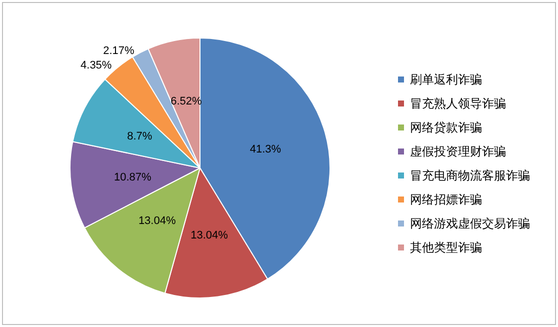 The width and height of the screenshot is (558, 327). What do you see at coordinates (446, 199) in the screenshot?
I see `legend-label: 网络招嫖诈骗` at bounding box center [446, 199].